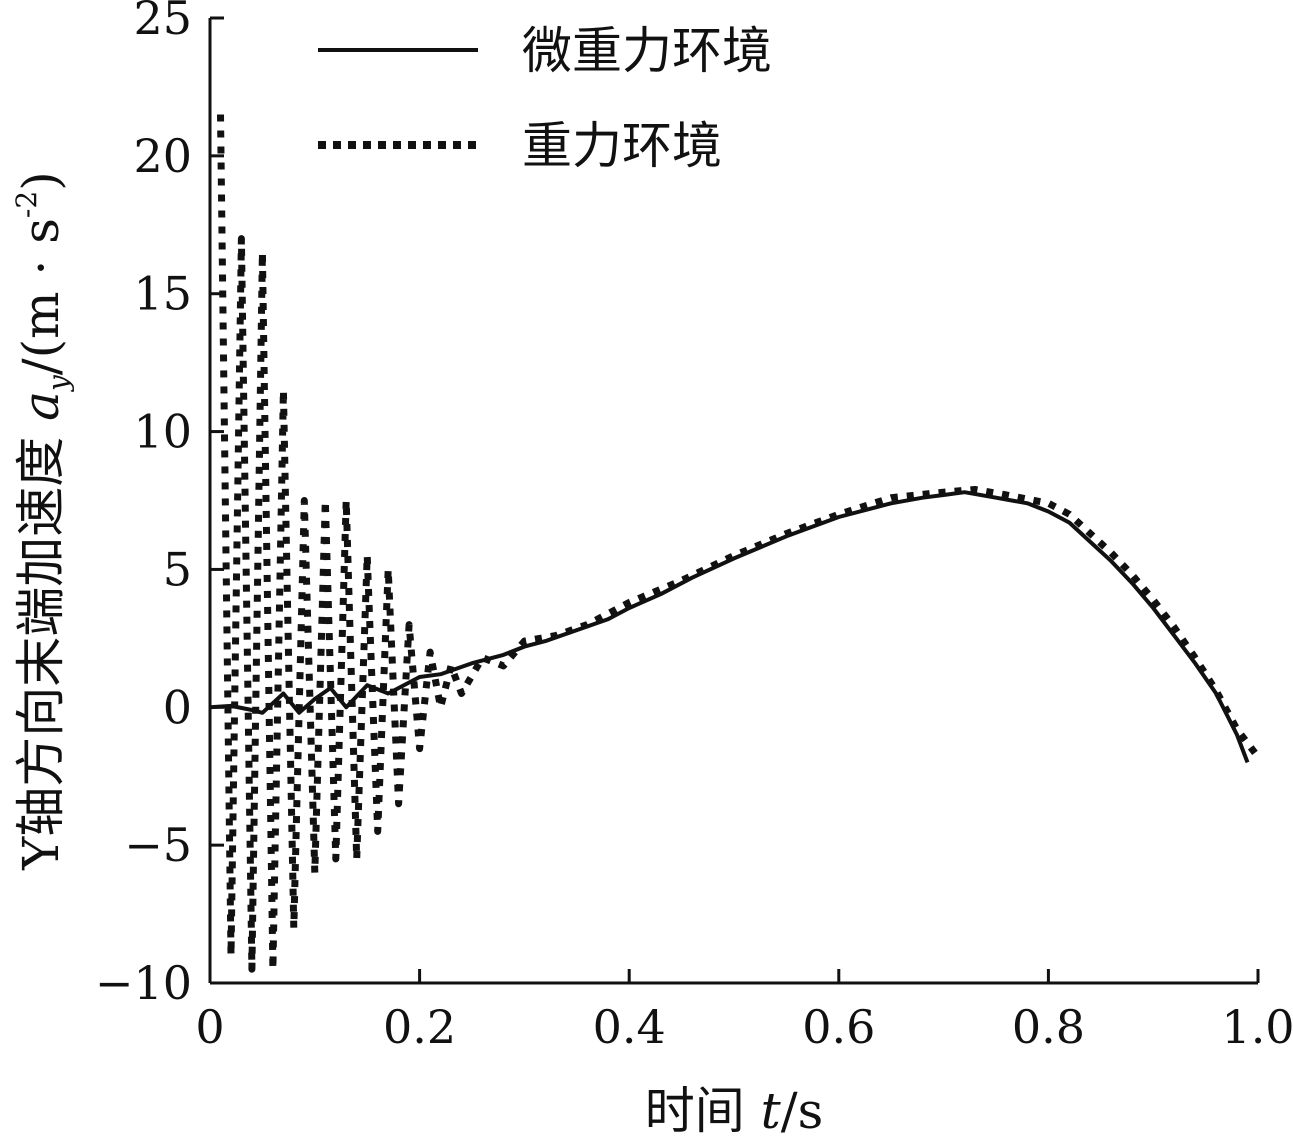 This screenshot has height=1142, width=1293. I want to click on y-tick-label: 0, so click(177, 707).